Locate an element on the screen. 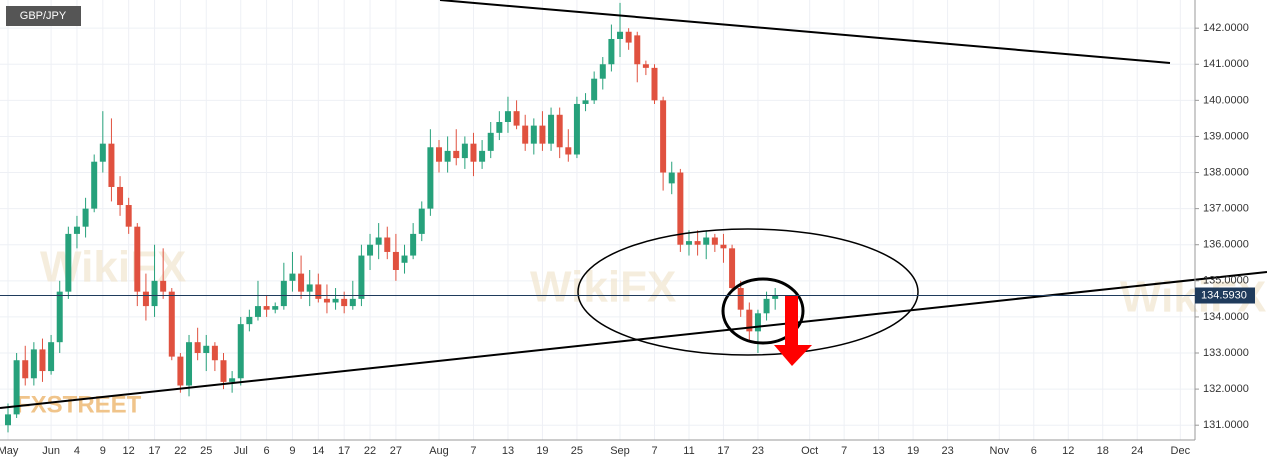 This screenshot has height=463, width=1267. y-tick-label: 140.0000 is located at coordinates (1226, 100).